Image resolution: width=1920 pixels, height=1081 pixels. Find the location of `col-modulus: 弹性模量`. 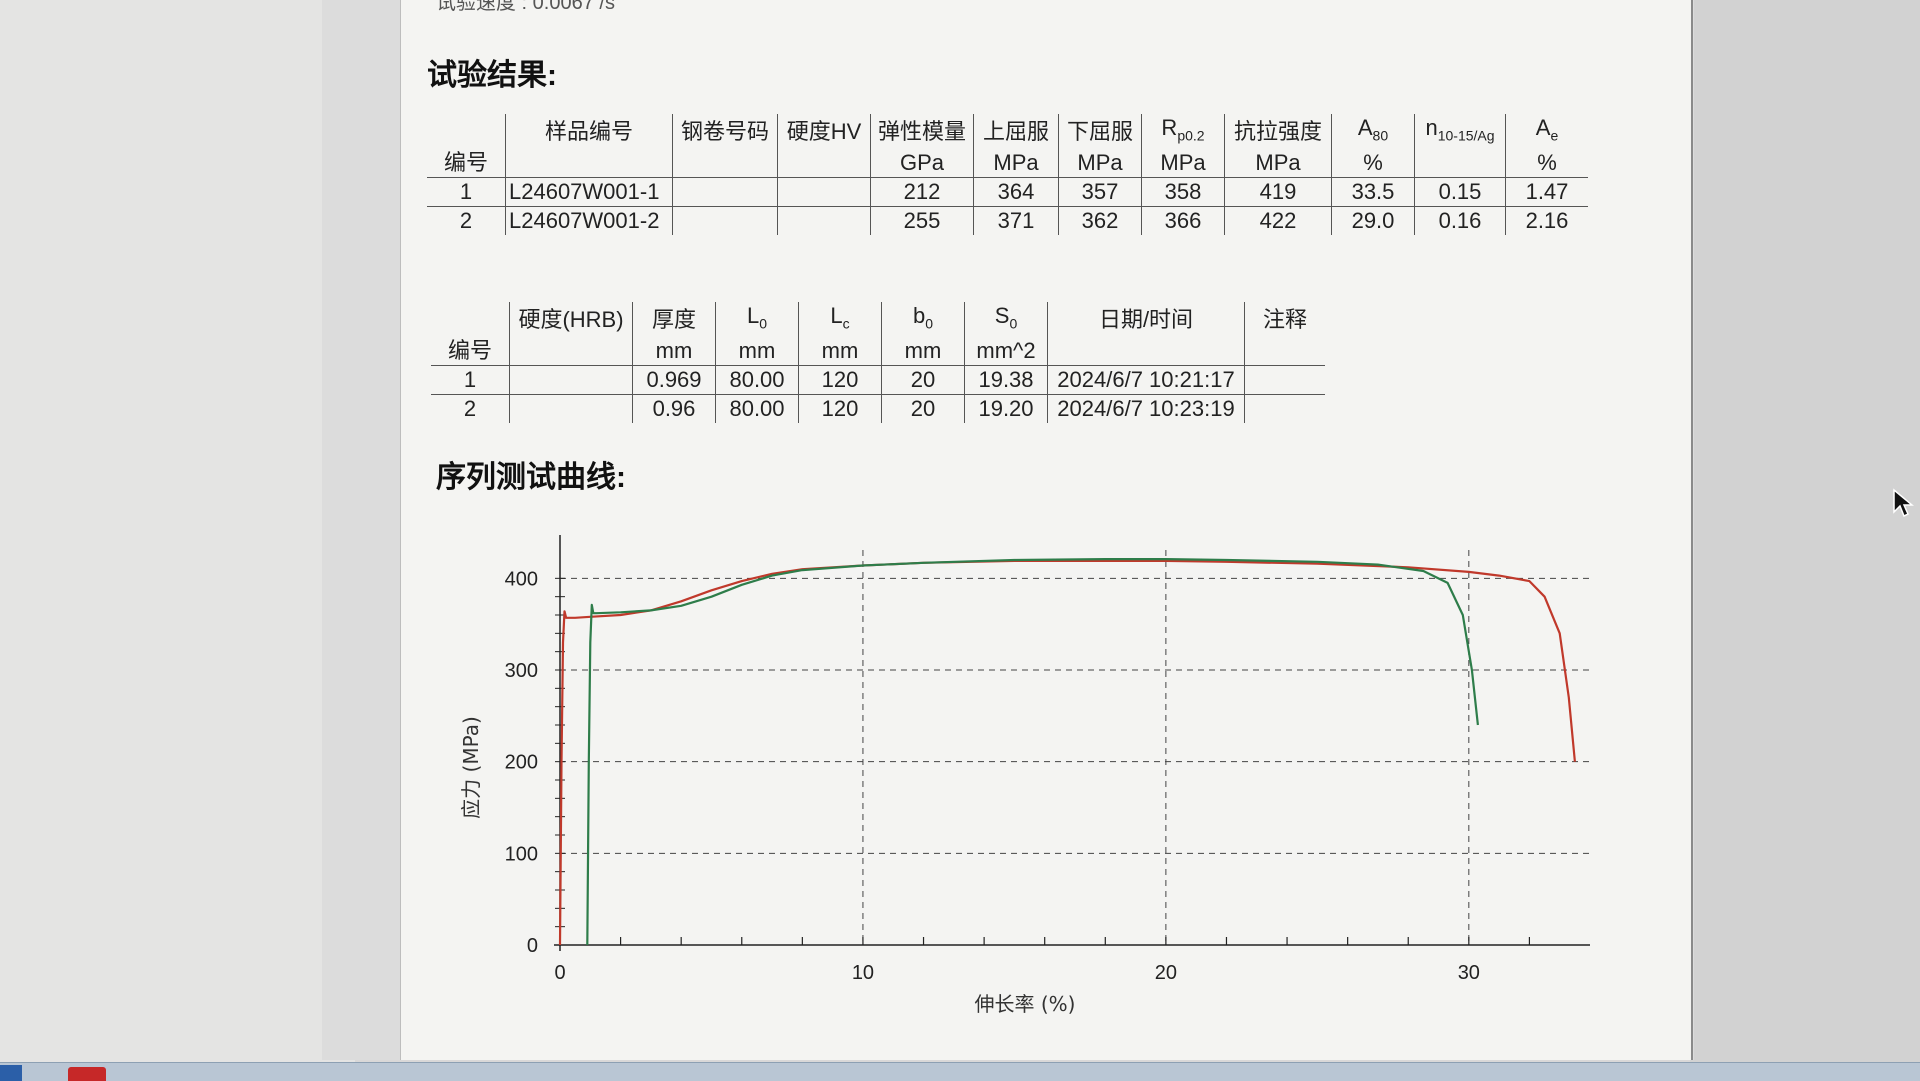

col-modulus: 弹性模量 is located at coordinates (922, 132).